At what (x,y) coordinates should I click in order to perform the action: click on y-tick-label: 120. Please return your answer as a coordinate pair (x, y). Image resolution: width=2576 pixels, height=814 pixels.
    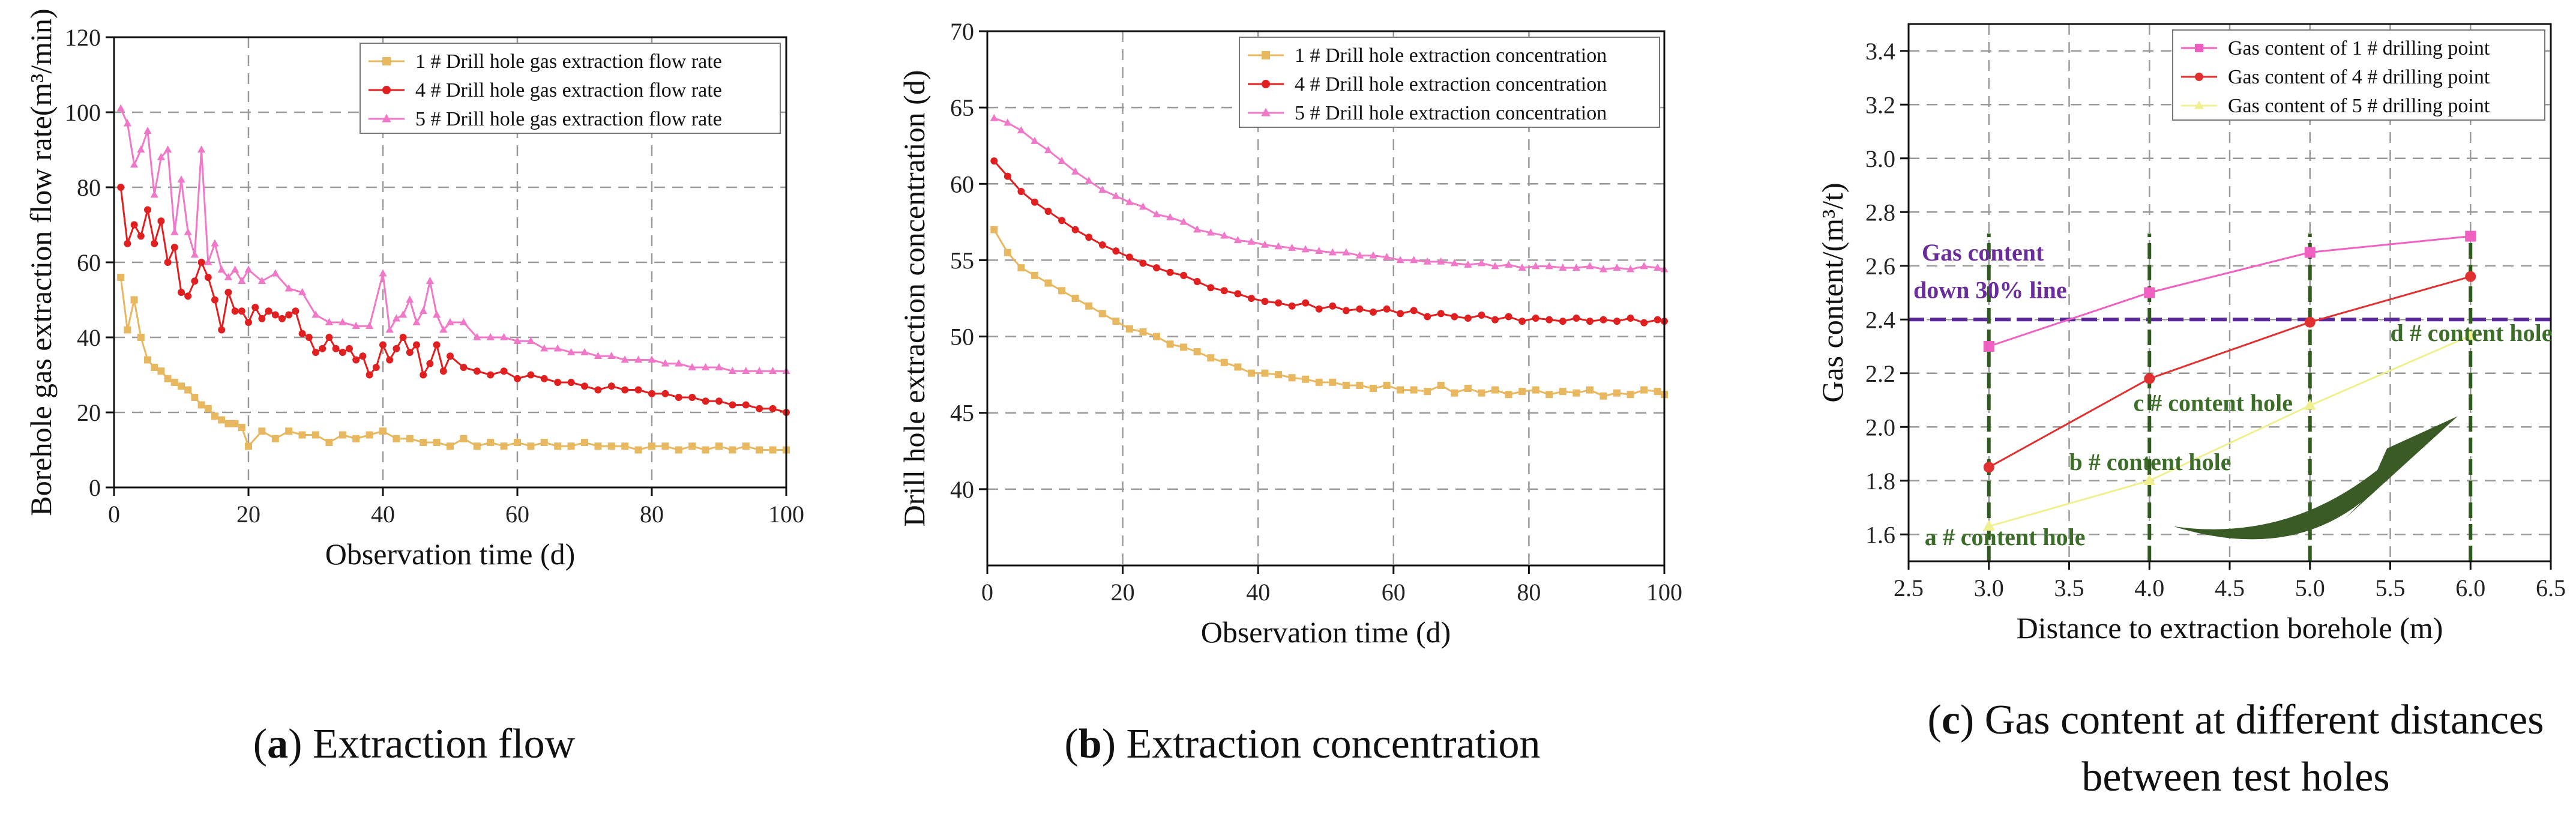
    Looking at the image, I should click on (83, 37).